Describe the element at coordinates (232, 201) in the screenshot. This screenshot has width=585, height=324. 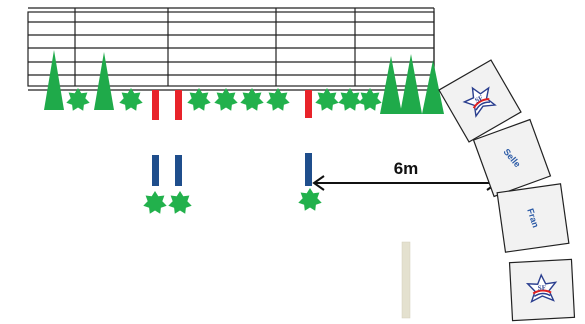
I see `pole-shrubs` at that location.